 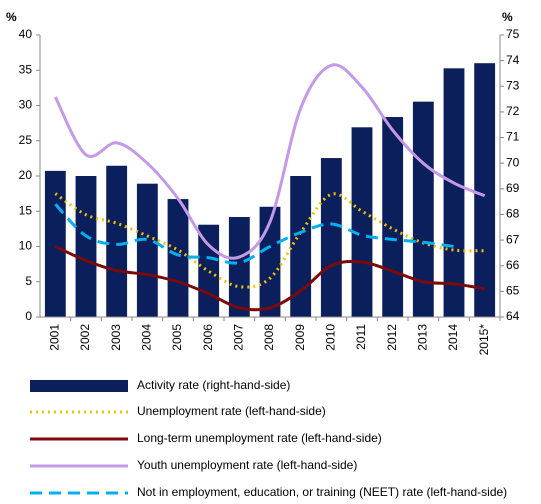 I want to click on y2-axis-label: %, so click(x=507, y=17).